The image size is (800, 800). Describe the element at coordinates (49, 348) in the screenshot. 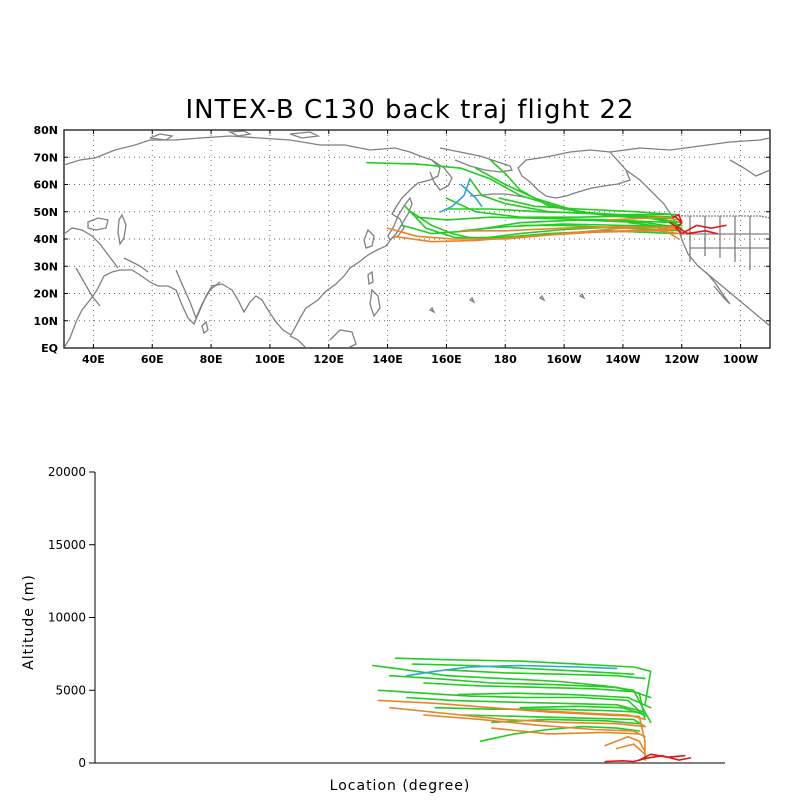

I see `map-y-tick-label: EQ` at that location.